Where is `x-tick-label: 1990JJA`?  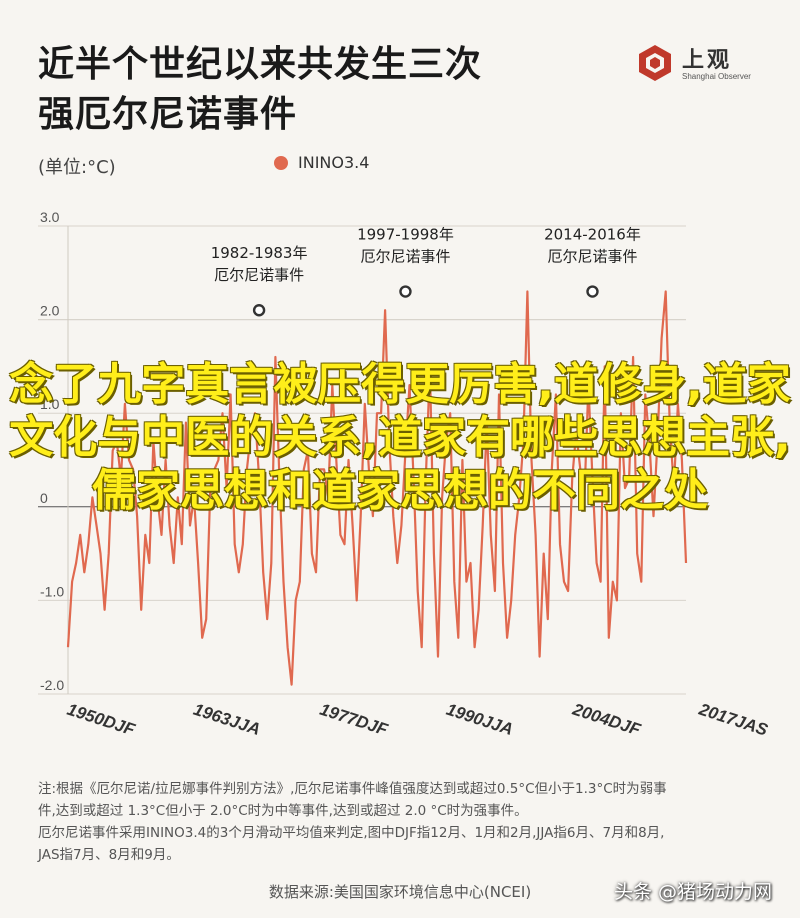 x-tick-label: 1990JJA is located at coordinates (480, 719).